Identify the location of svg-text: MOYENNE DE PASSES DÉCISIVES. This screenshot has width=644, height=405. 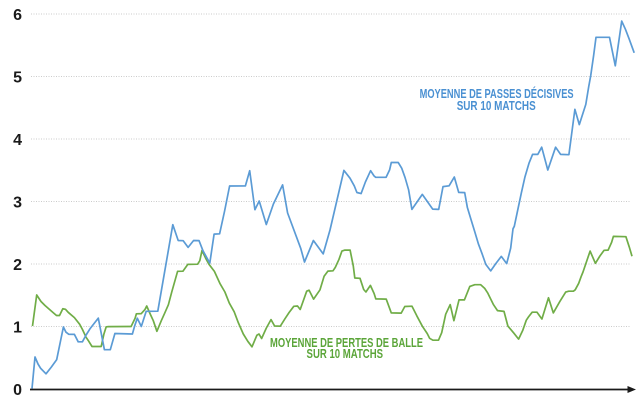
(497, 93).